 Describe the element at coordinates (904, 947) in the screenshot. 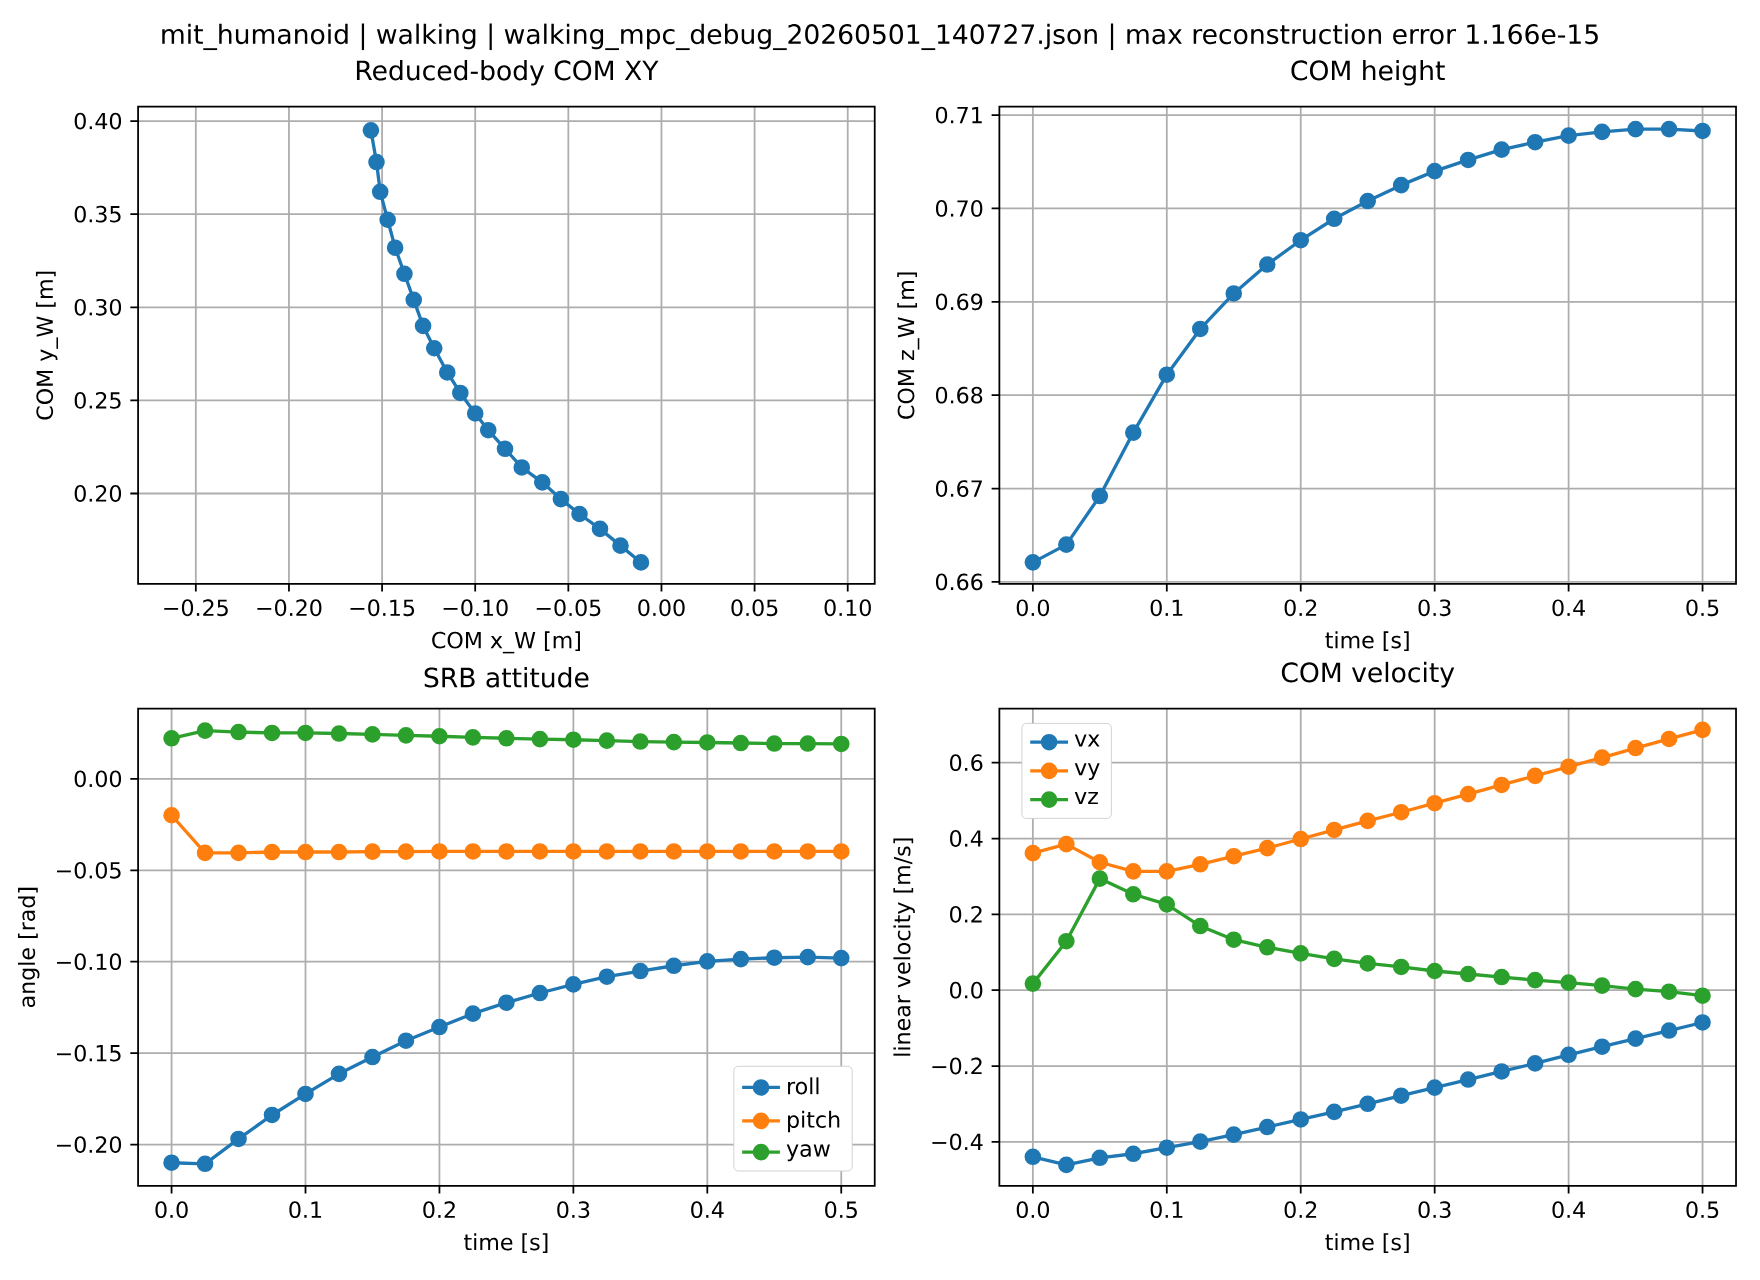

I see `y-axis-title: linear velocity [m/s]` at that location.